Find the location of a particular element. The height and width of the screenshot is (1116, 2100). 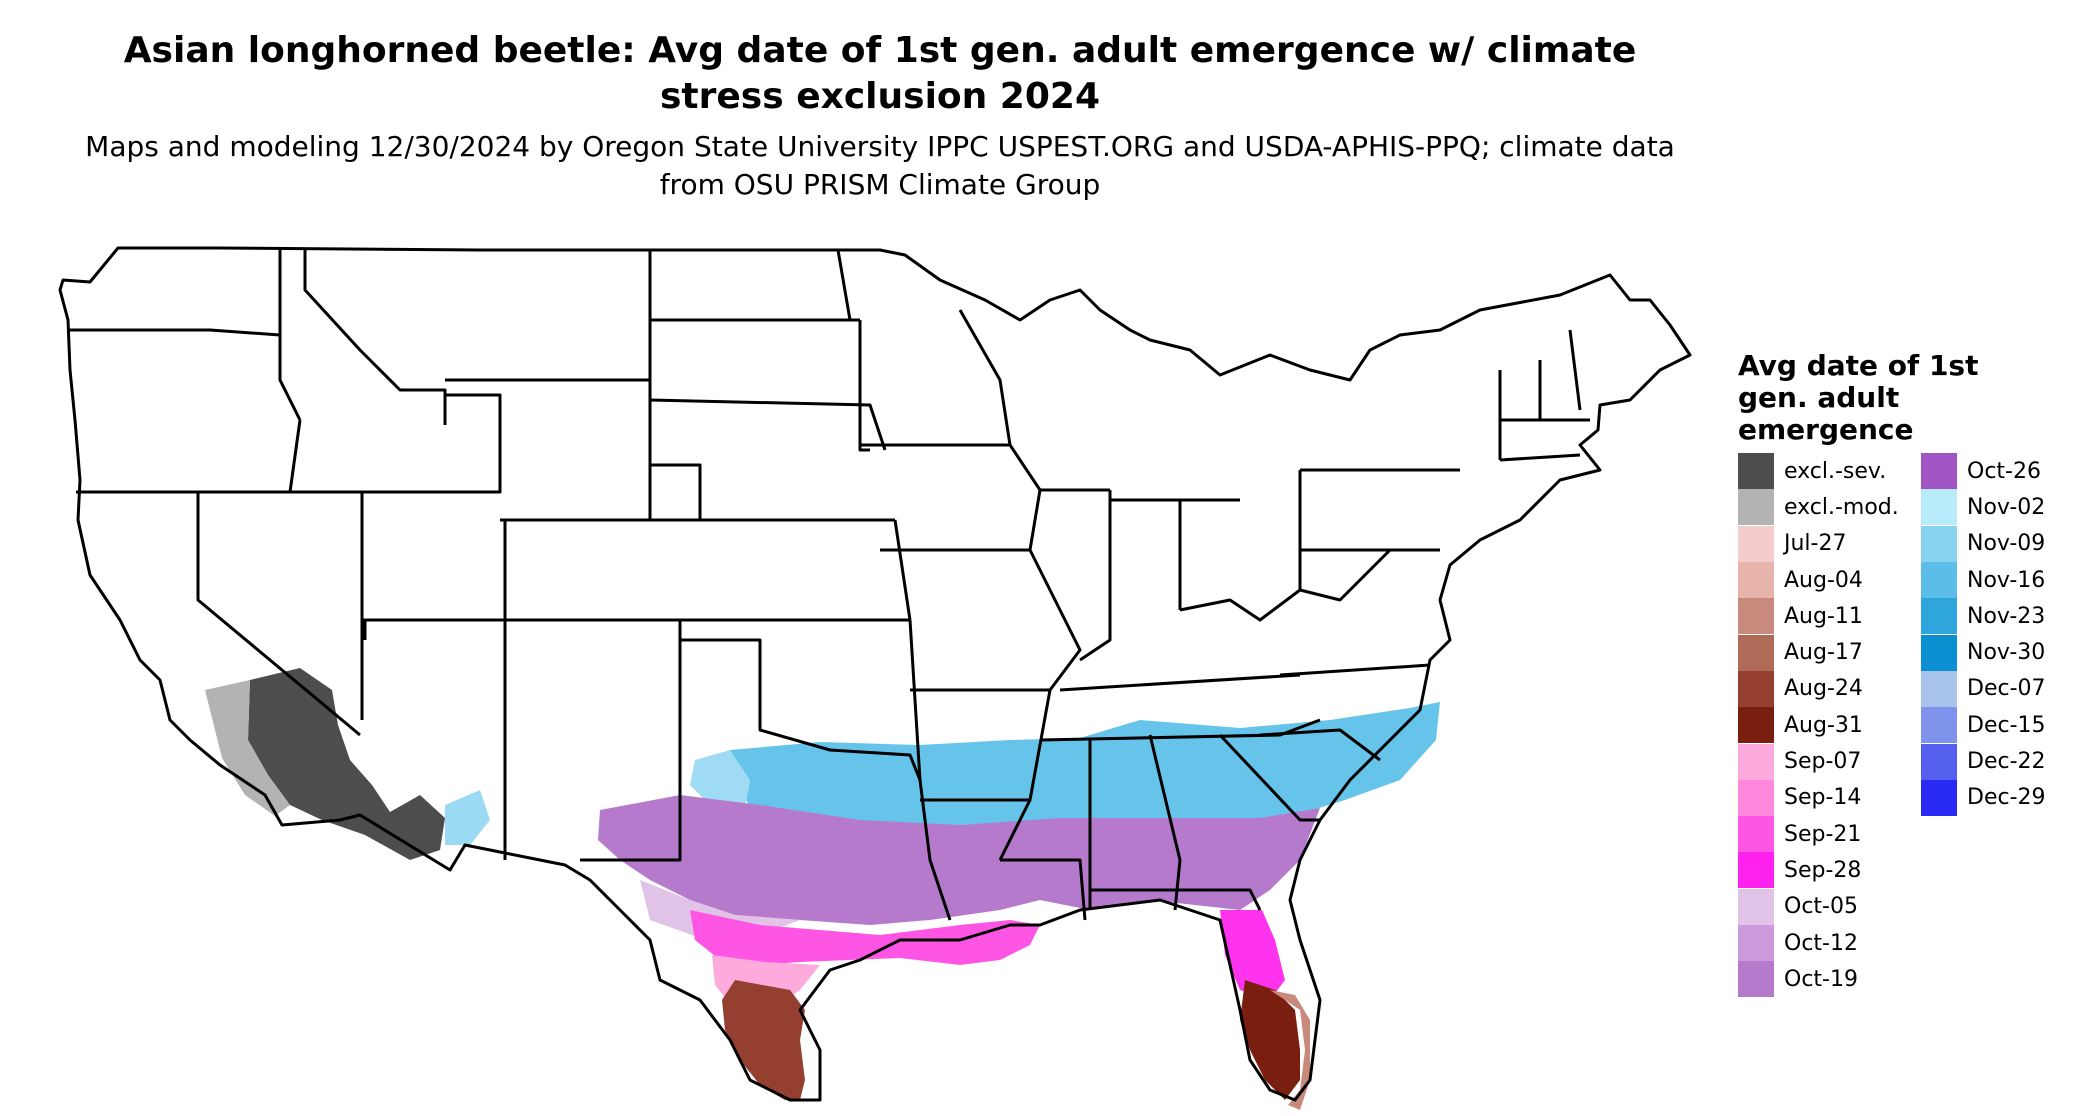

legend-label: Jul-27 is located at coordinates (1815, 544).